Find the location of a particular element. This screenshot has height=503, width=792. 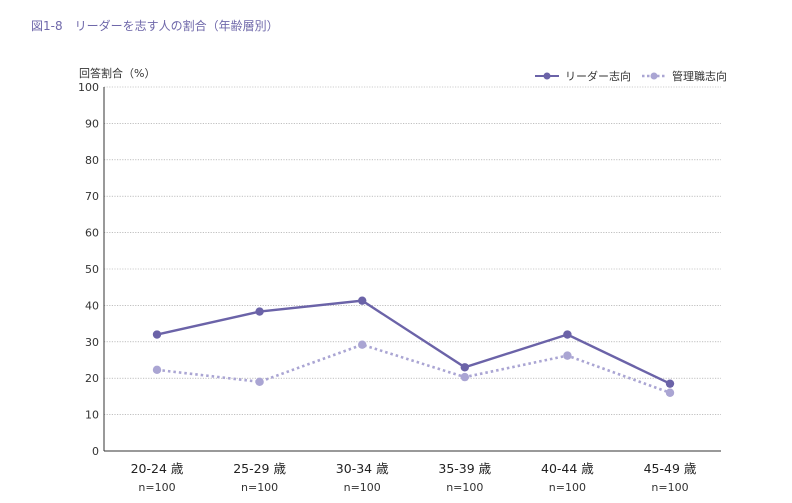

y-axis-label: 回答割合（%） is located at coordinates (117, 73).